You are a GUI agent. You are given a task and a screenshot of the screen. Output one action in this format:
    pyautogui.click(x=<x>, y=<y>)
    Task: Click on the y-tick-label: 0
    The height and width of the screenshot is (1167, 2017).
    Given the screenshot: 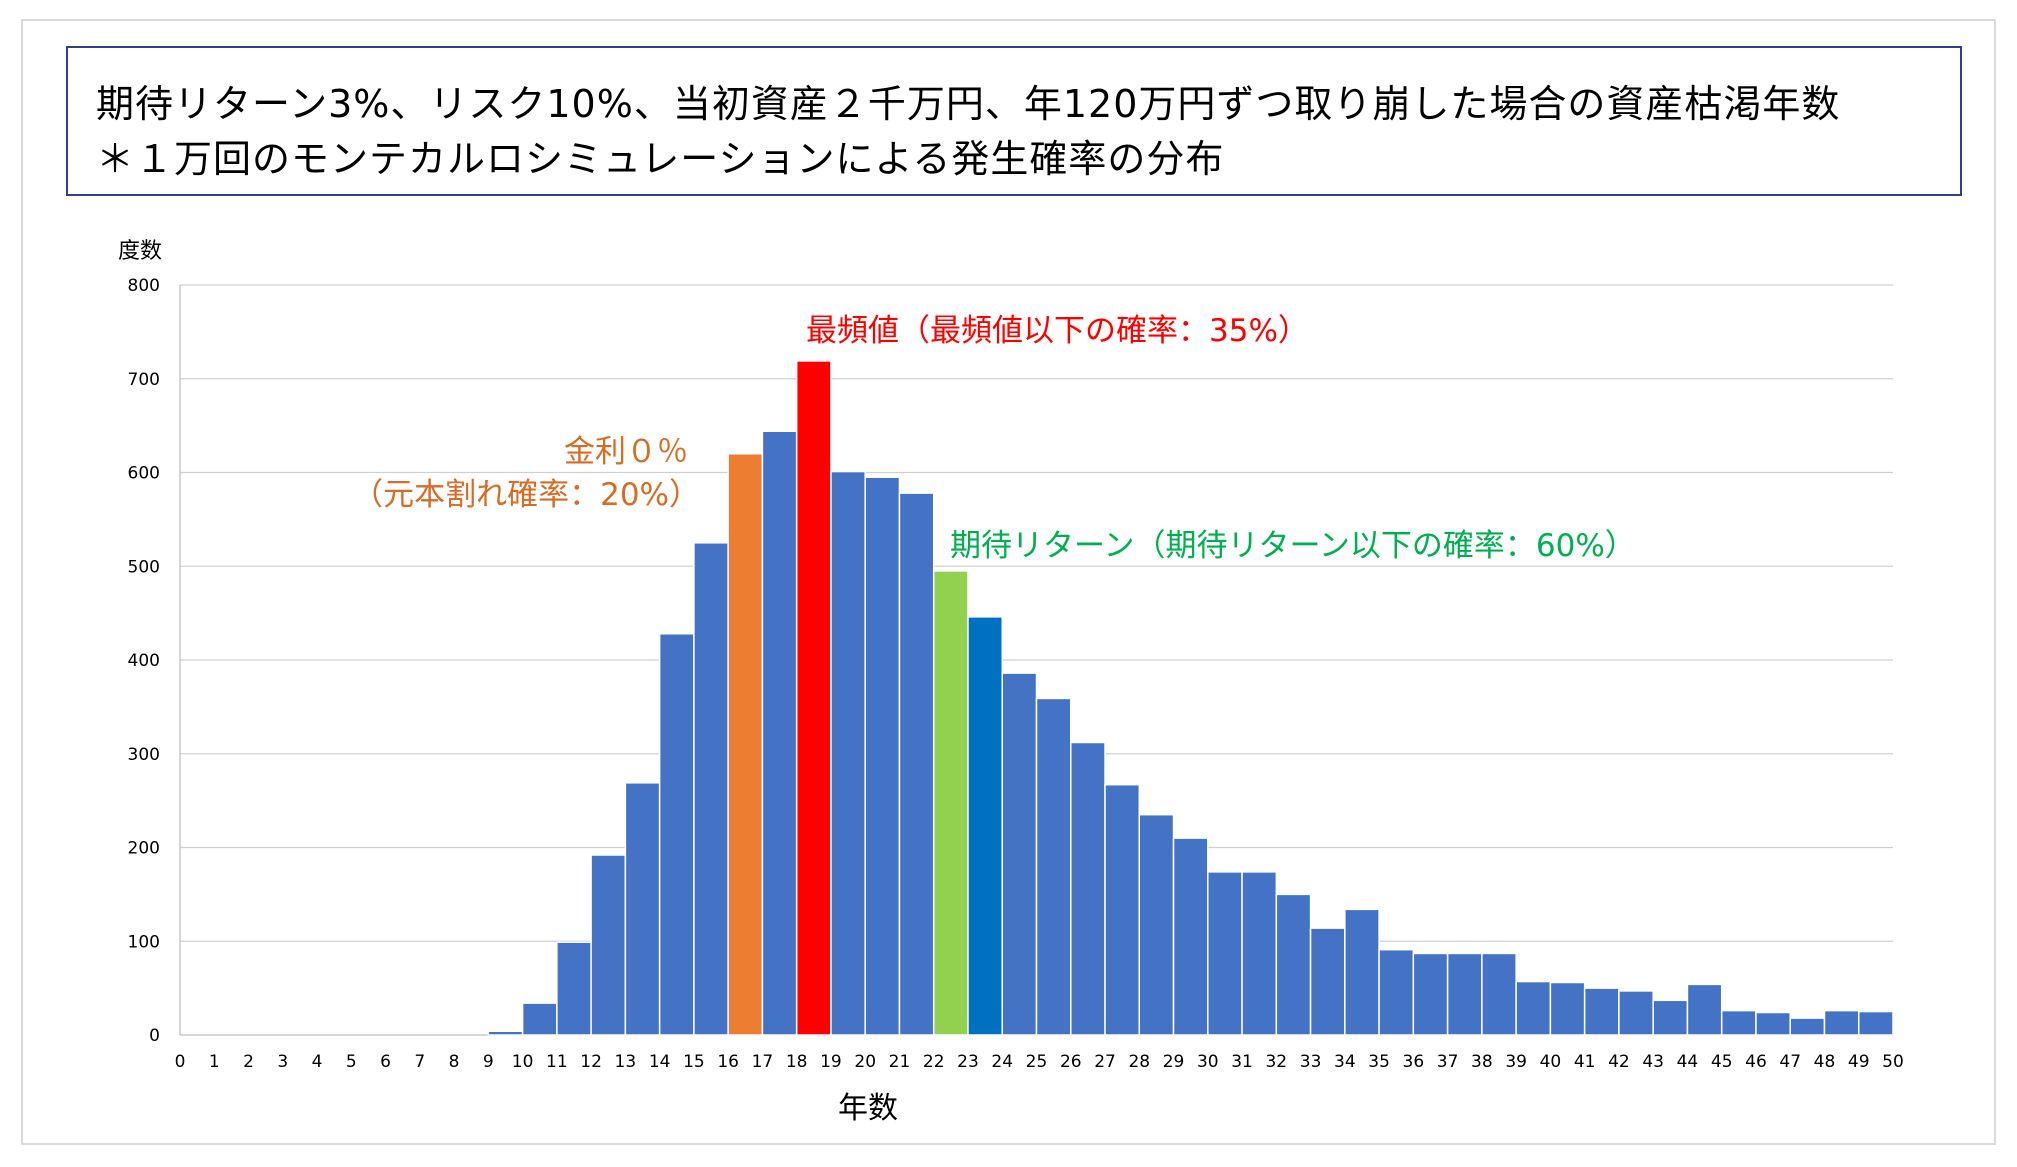 What is the action you would take?
    pyautogui.click(x=154, y=1036)
    